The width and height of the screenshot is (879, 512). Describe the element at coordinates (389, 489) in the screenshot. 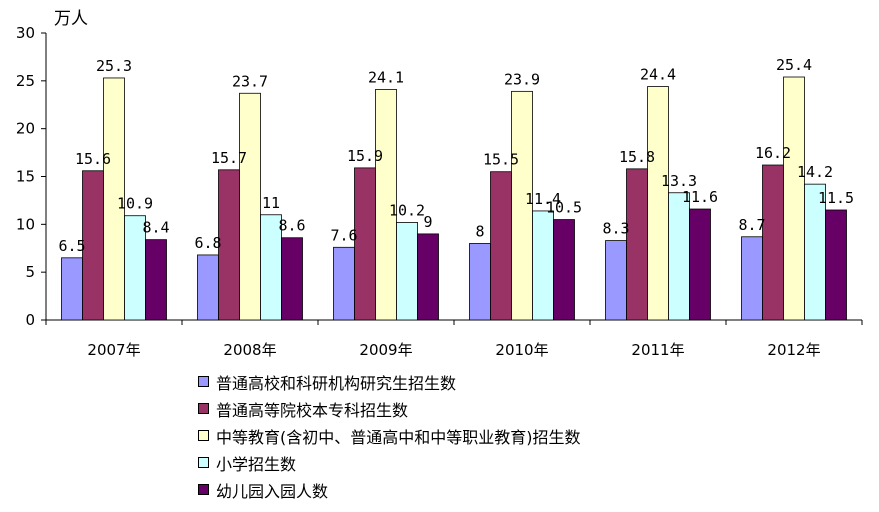

I see `legend-item: 幼儿园入园人数` at that location.